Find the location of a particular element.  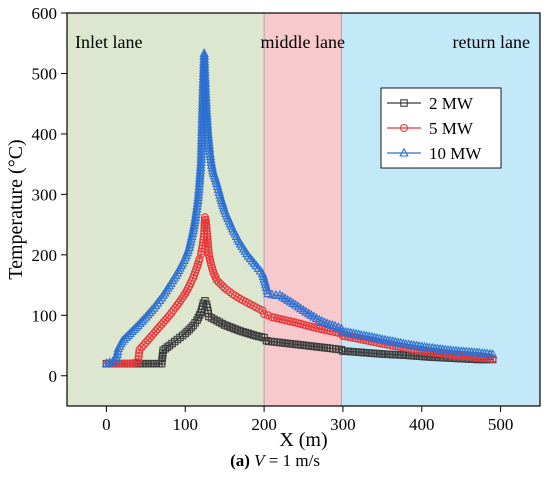

y-axis: 0 100 200 300 400 500 600 is located at coordinates (49, 195).